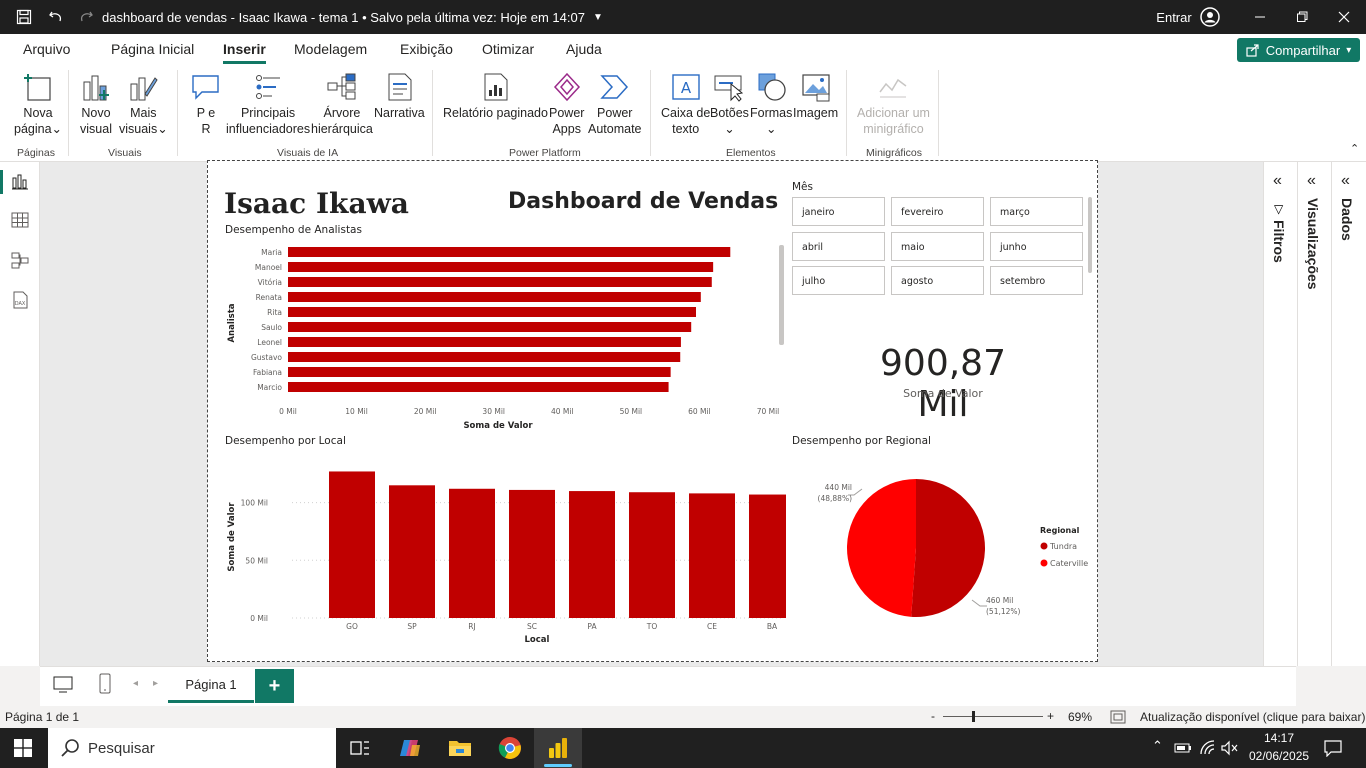 The width and height of the screenshot is (1366, 768). What do you see at coordinates (244, 52) in the screenshot?
I see `tab-inserir: Inserir` at bounding box center [244, 52].